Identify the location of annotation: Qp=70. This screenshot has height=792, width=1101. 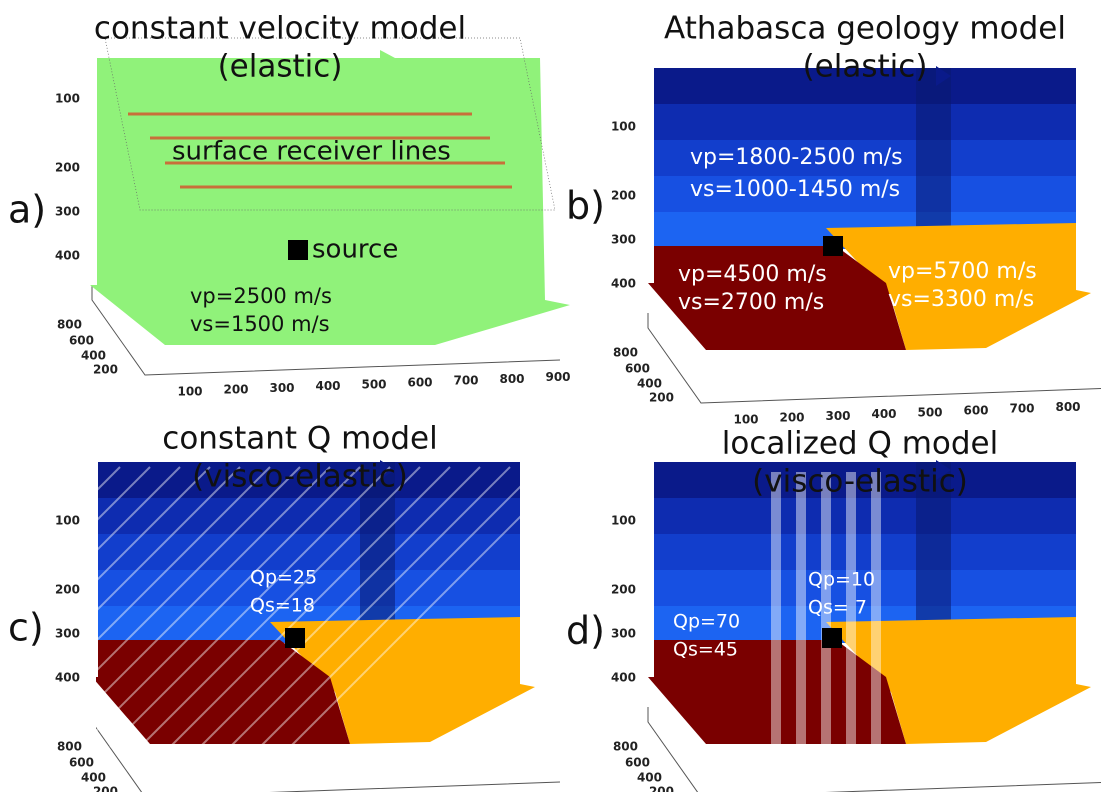
(706, 622).